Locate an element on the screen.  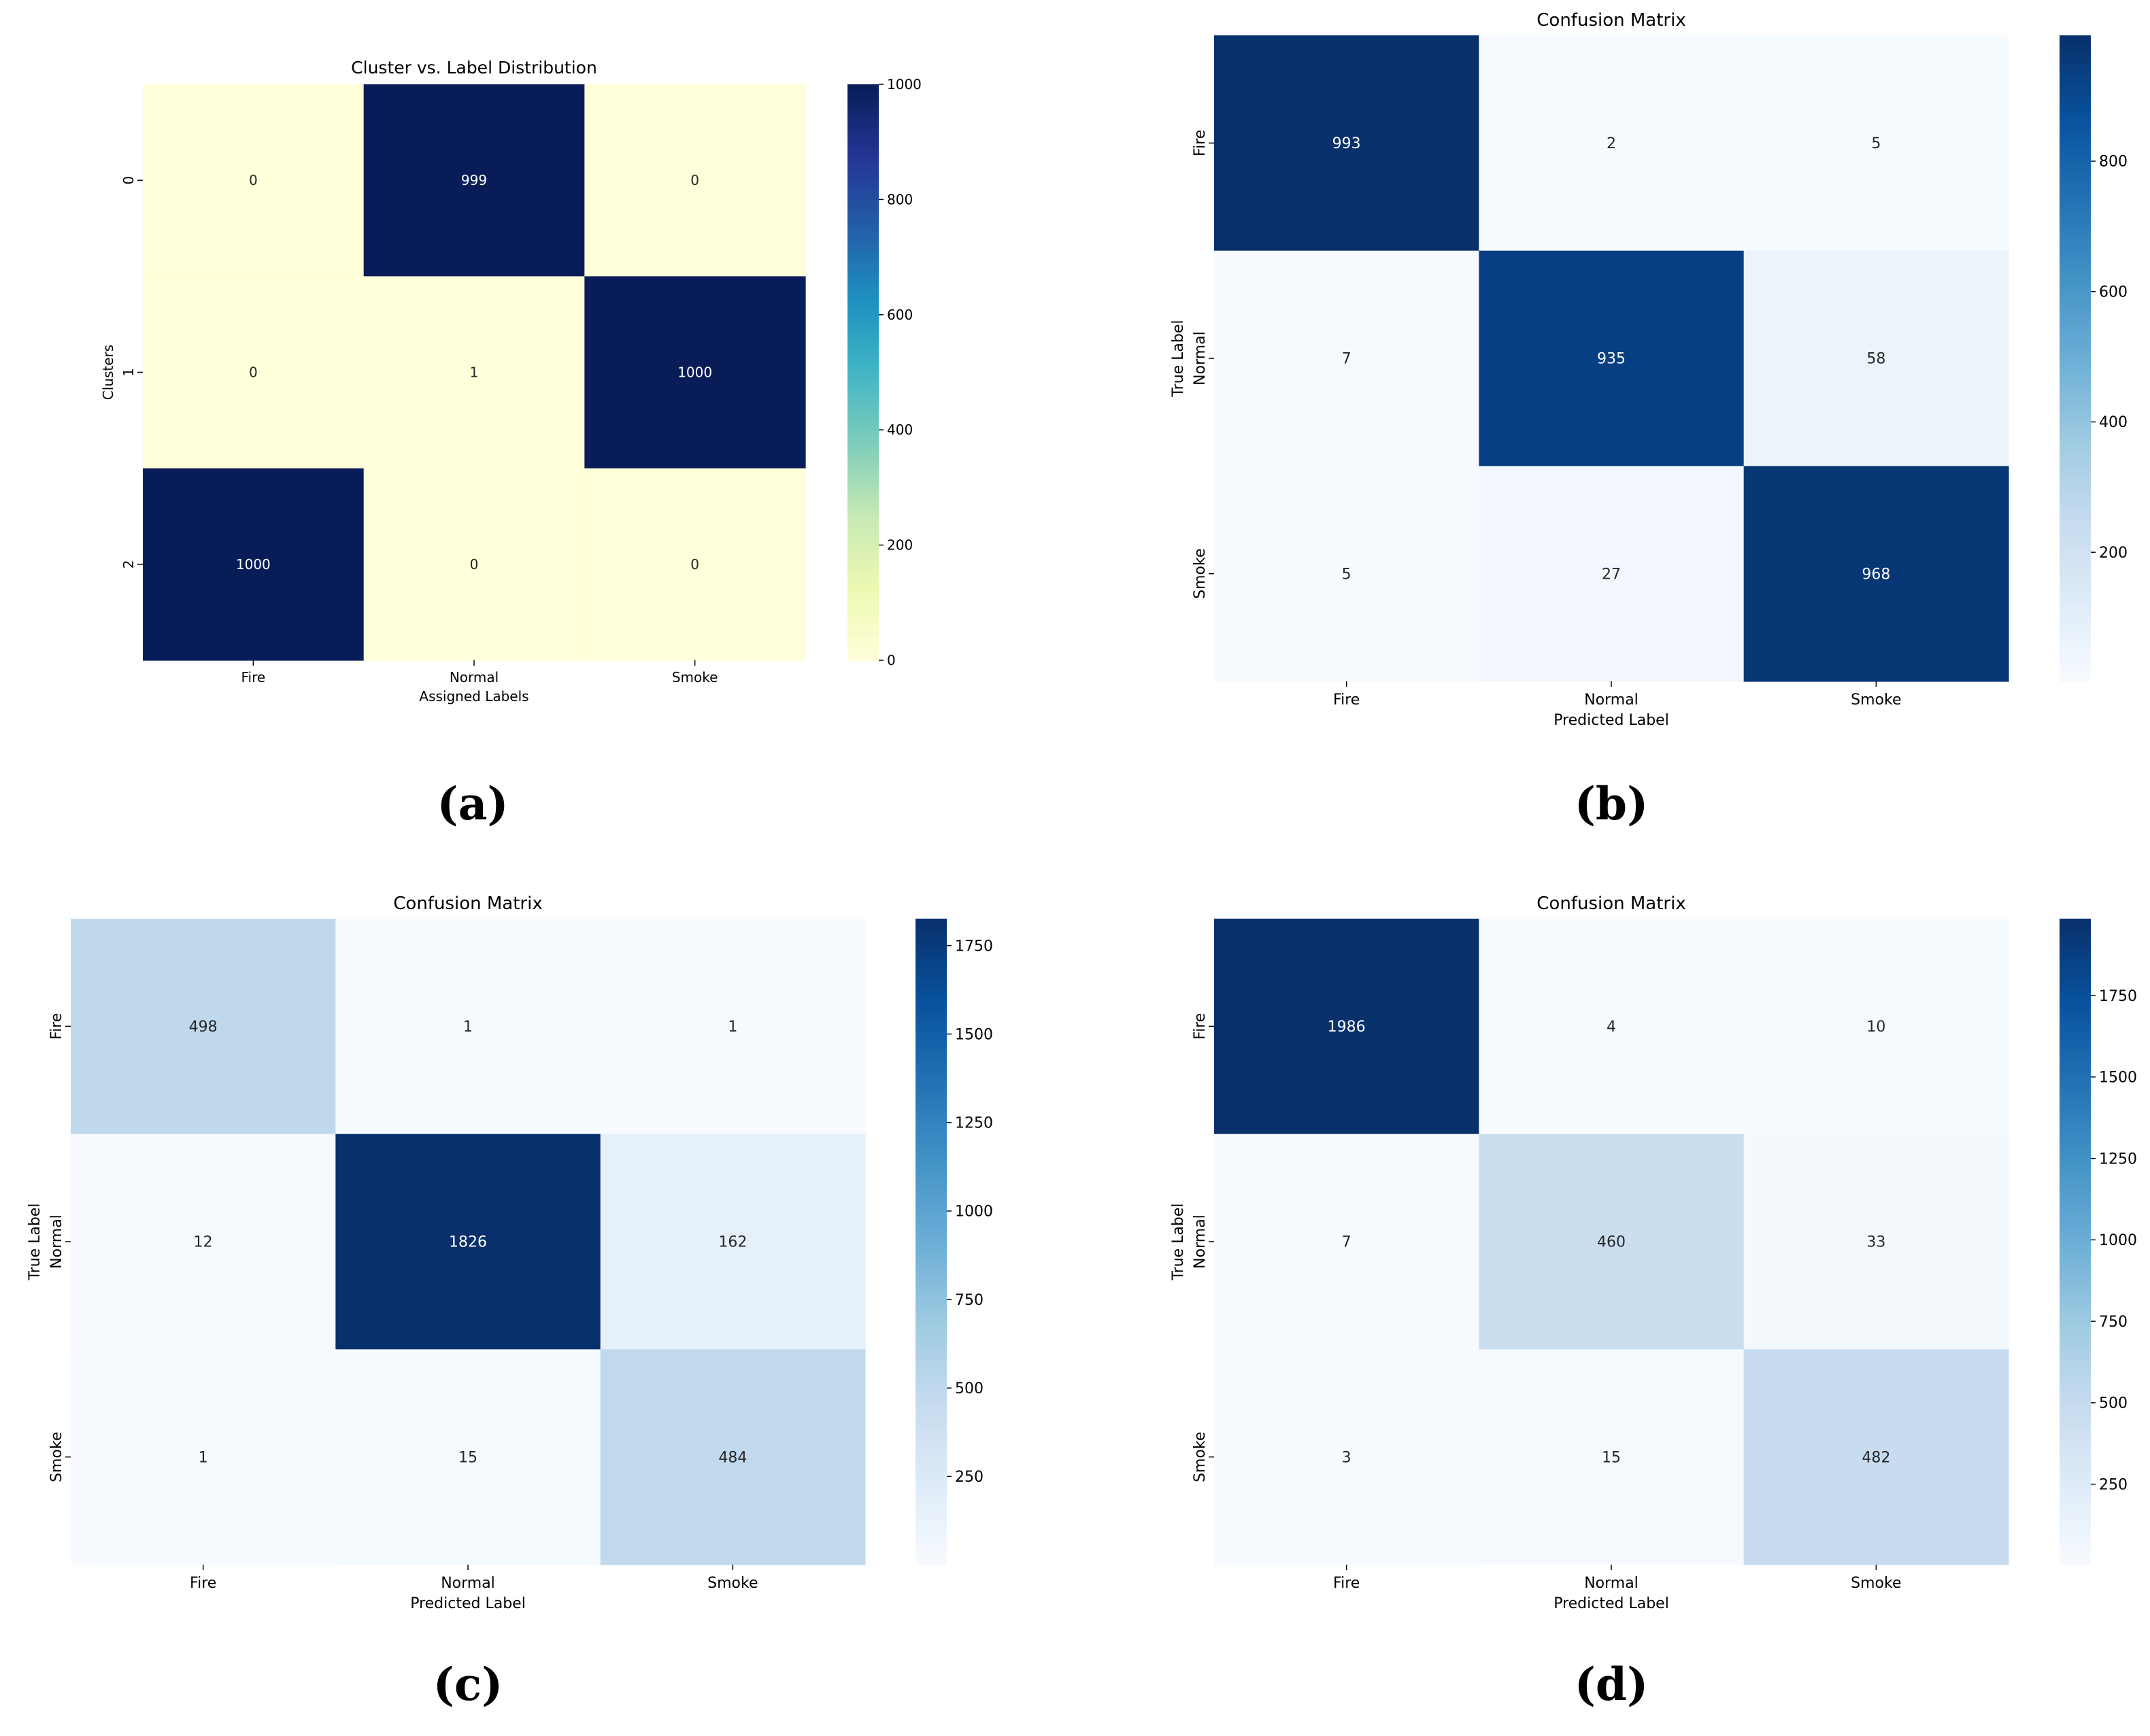
colorbar-tick-label: 1750 is located at coordinates (974, 946).